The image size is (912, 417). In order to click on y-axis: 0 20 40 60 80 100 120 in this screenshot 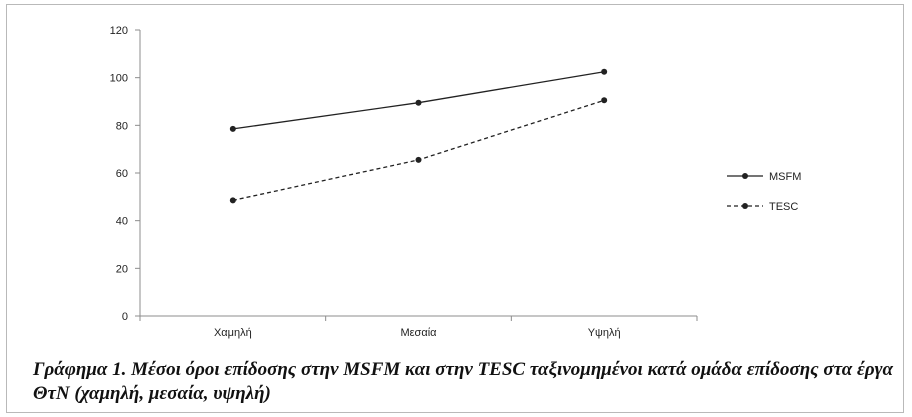, I will do `click(125, 174)`.